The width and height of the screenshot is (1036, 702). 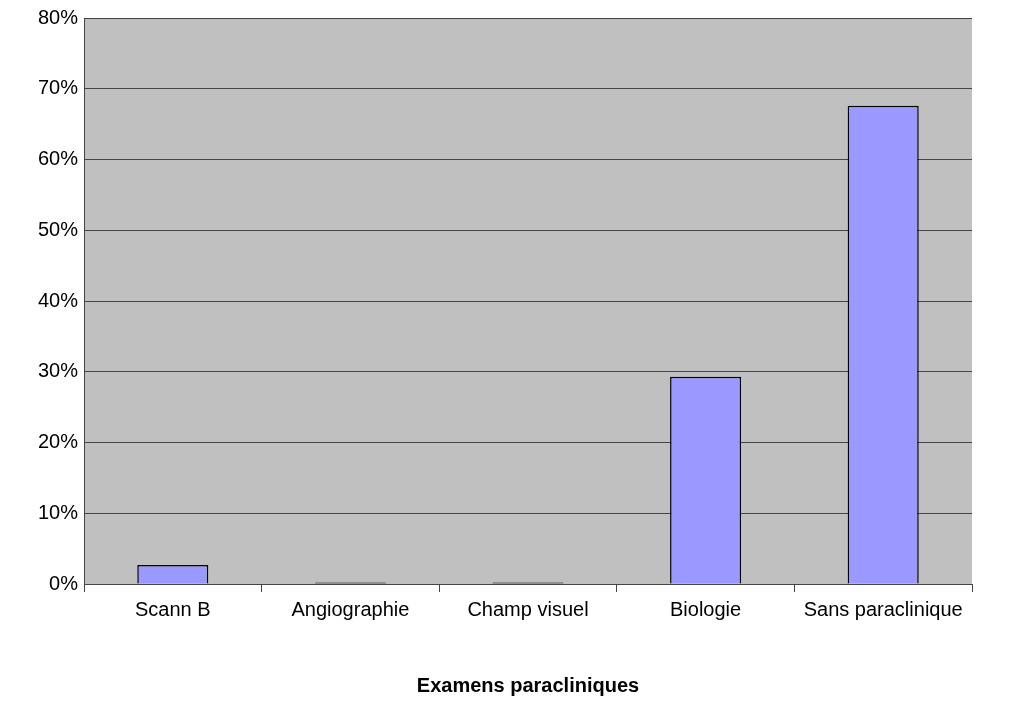 I want to click on y-tick-label: 0%, so click(x=64, y=582).